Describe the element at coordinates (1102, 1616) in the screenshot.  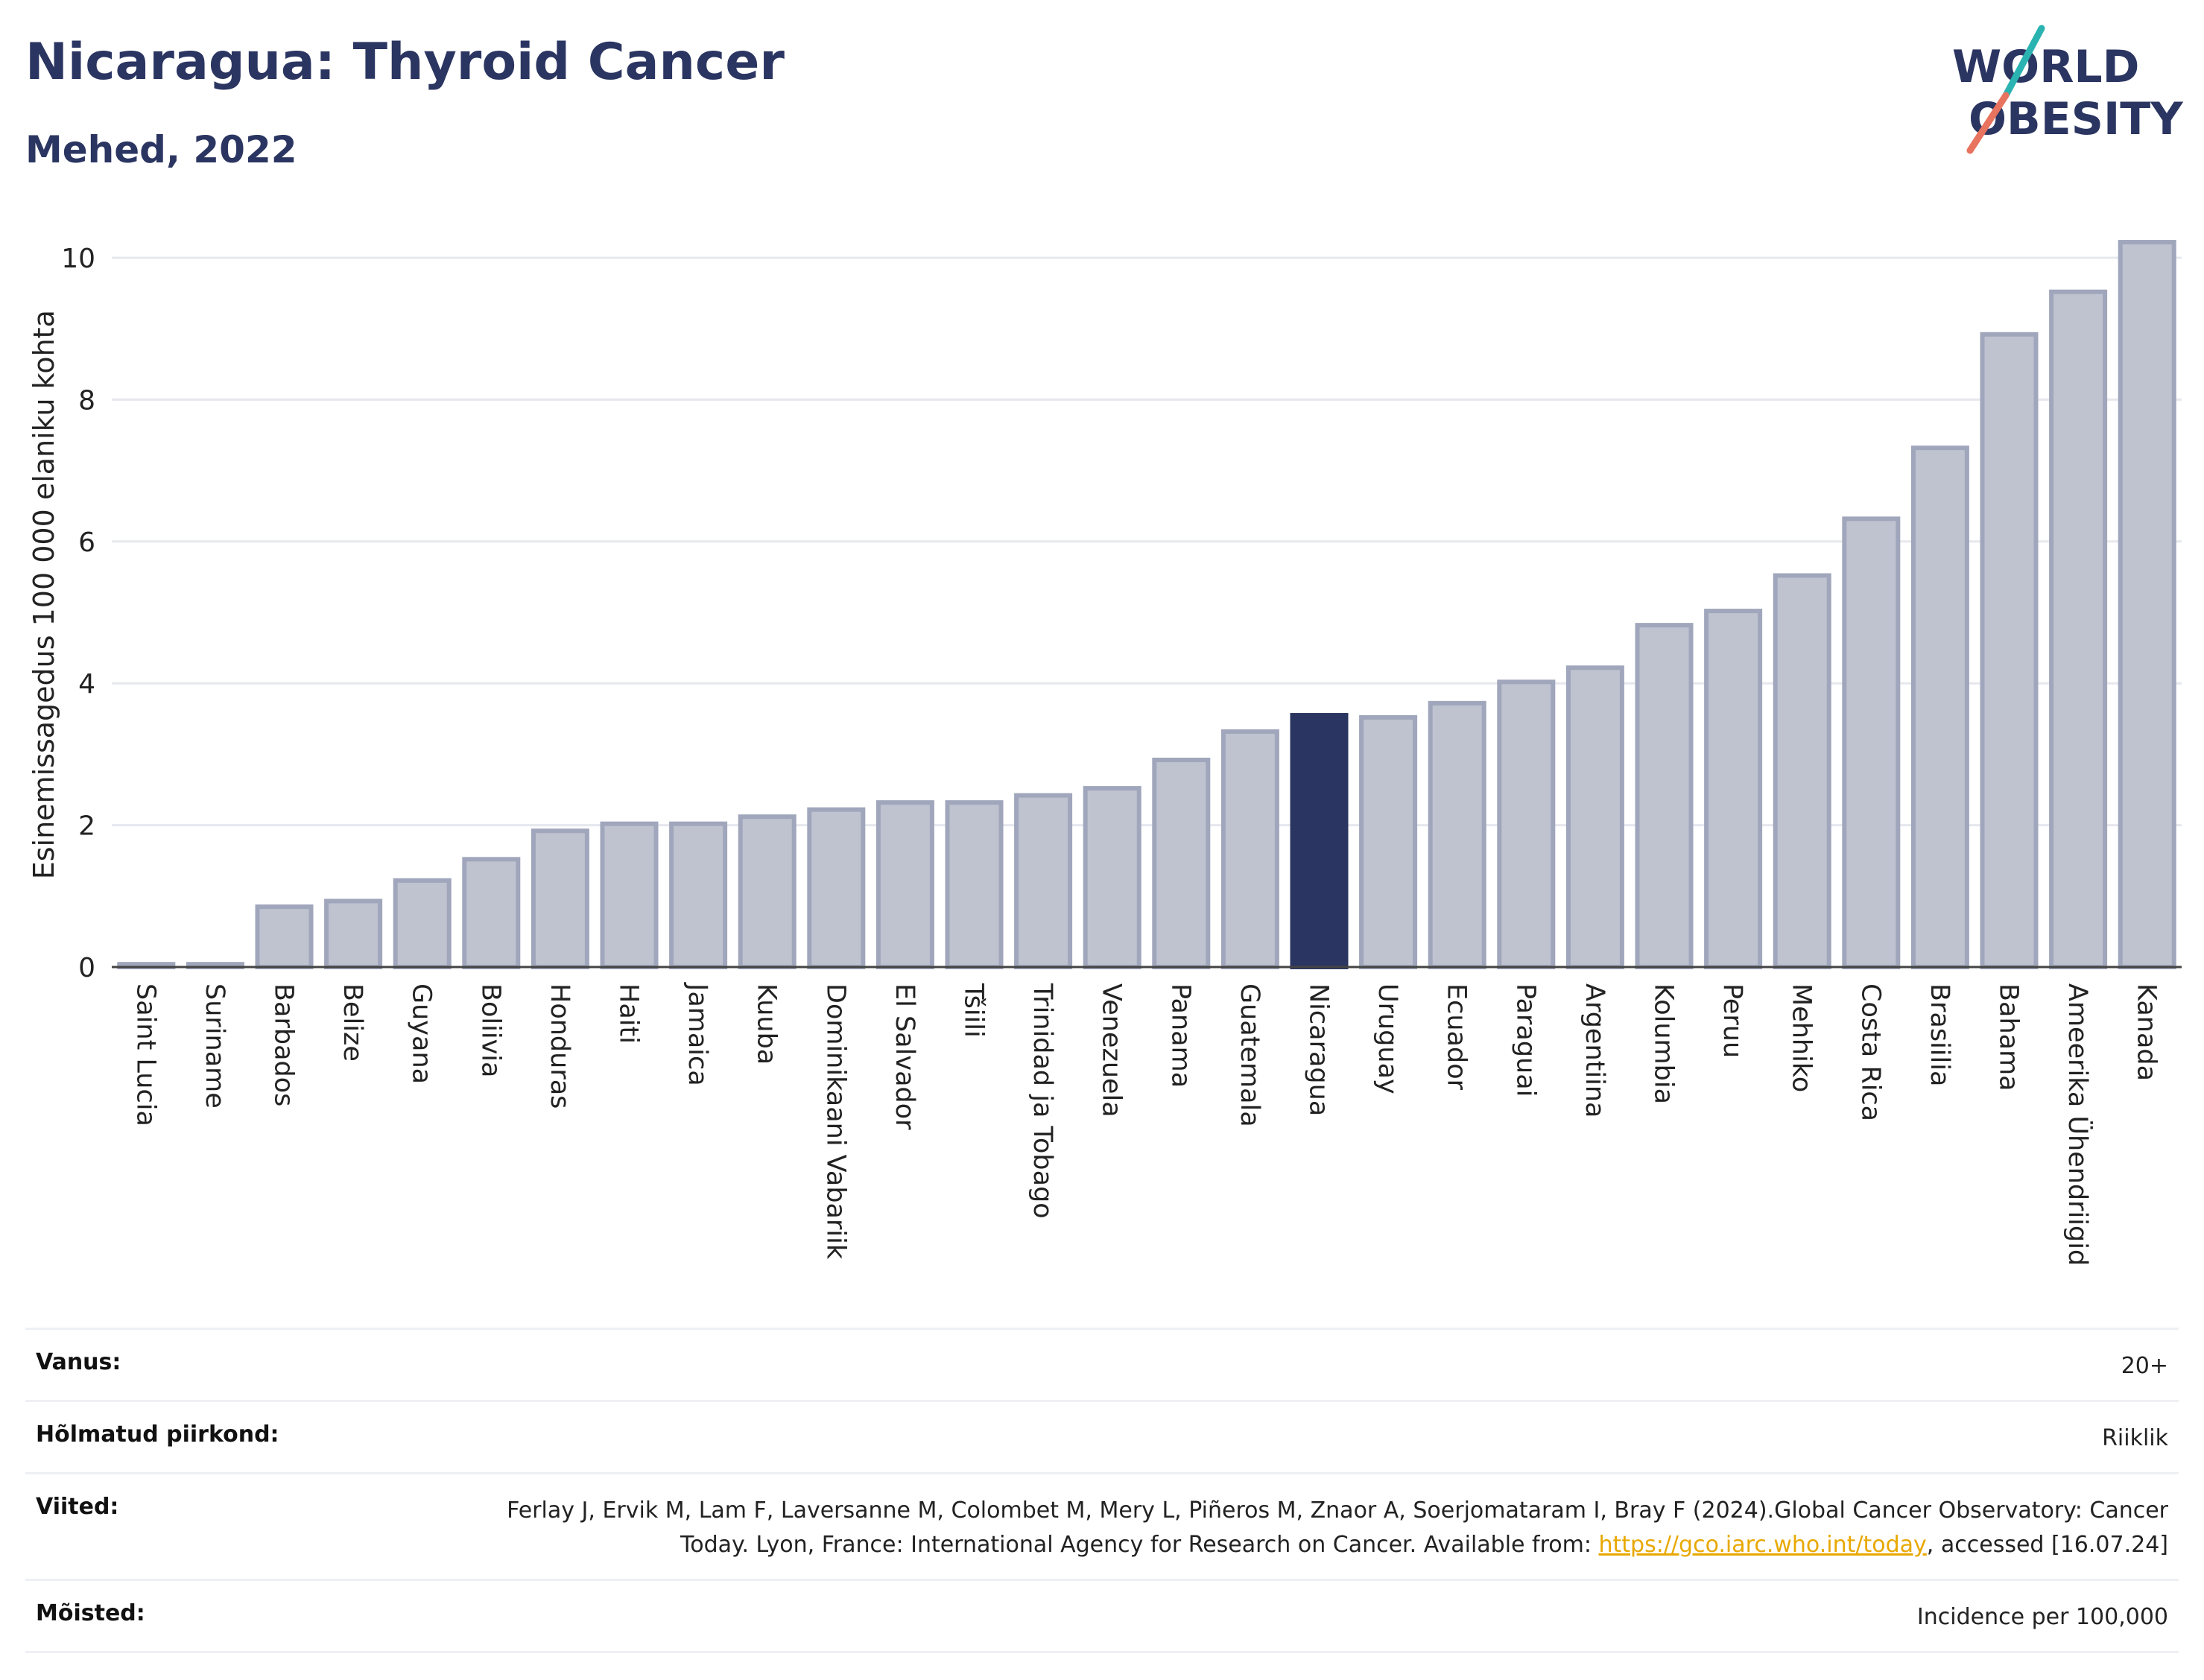
I see `meta-row: Mõisted: Incidence per 100,000` at that location.